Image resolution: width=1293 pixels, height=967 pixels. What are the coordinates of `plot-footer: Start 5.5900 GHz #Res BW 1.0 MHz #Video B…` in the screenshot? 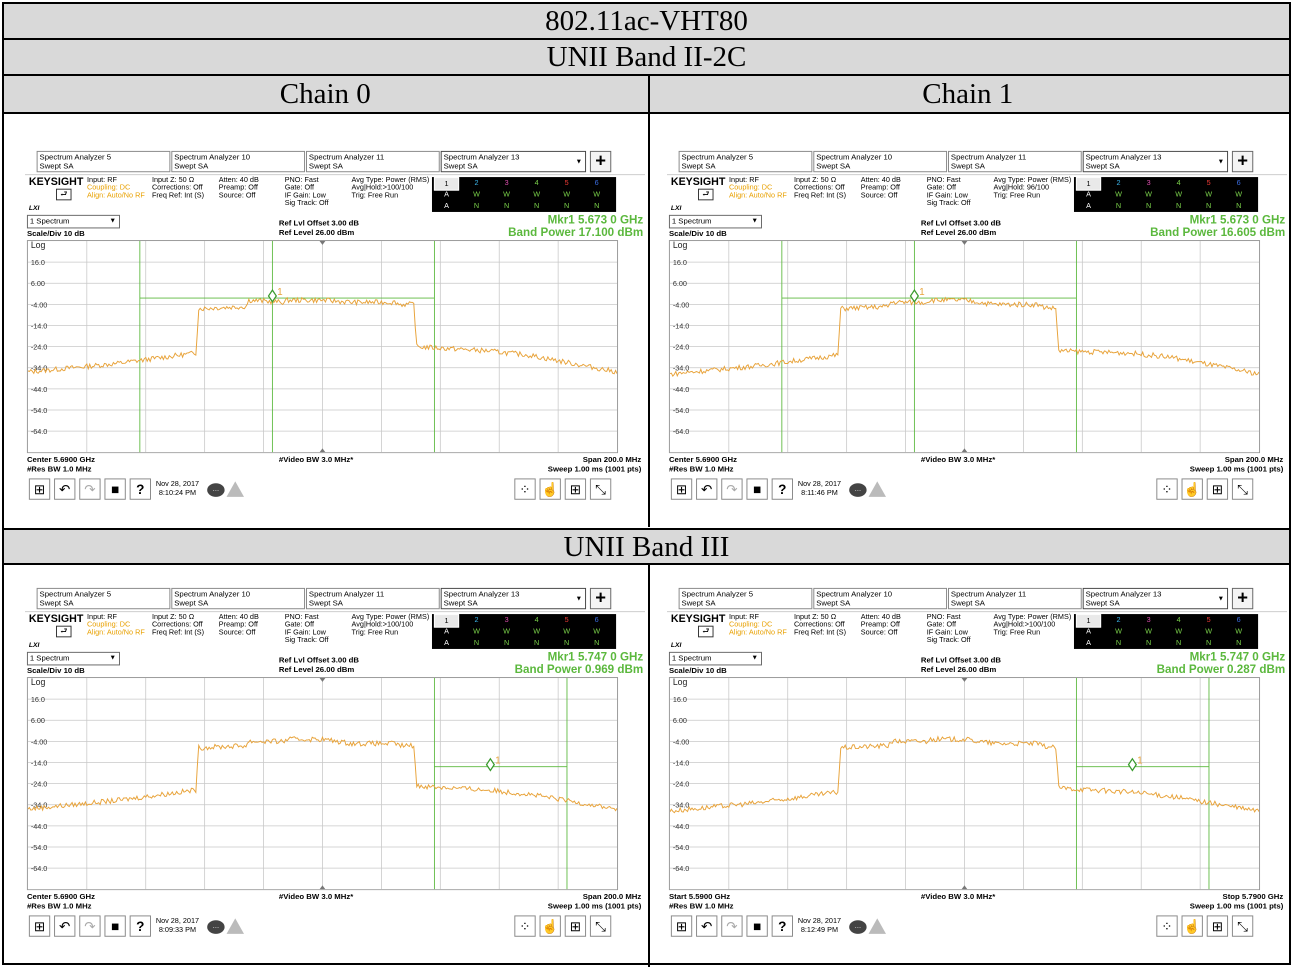 It's located at (977, 901).